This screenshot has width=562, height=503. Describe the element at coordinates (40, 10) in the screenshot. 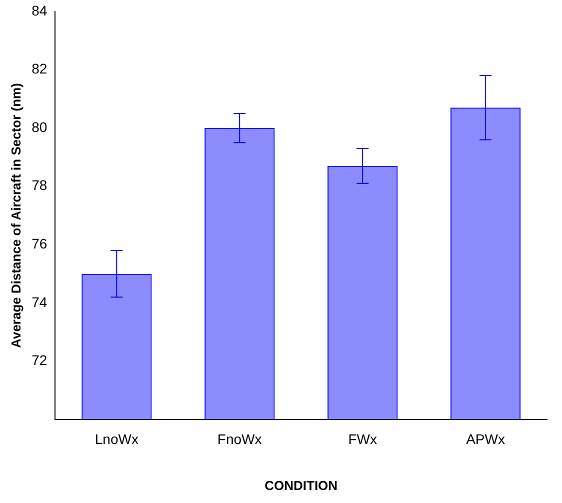

I see `y-tick-label: 84` at that location.